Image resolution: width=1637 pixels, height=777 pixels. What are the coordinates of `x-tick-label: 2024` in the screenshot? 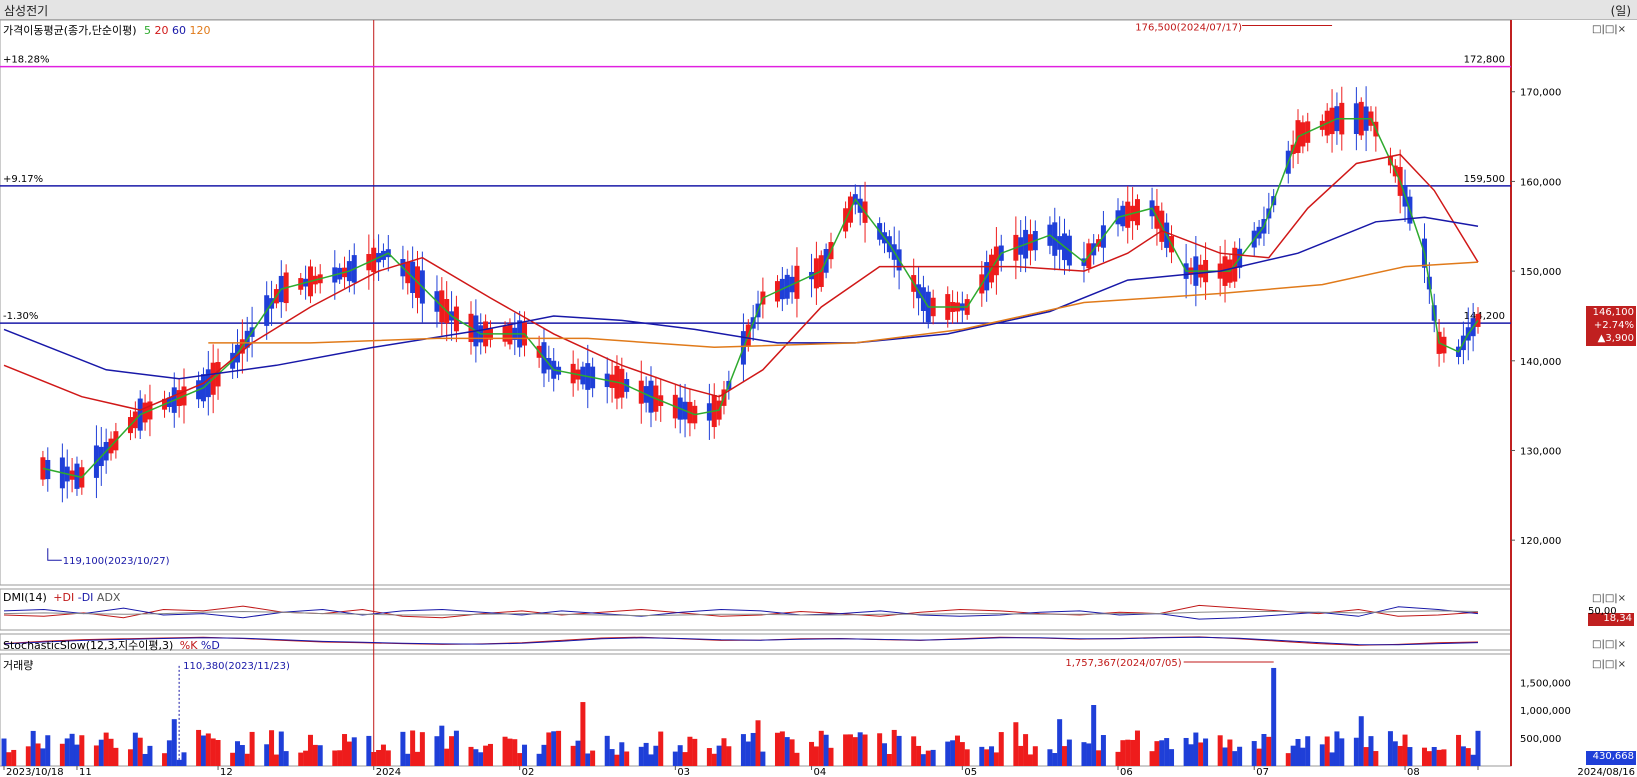 It's located at (388, 772).